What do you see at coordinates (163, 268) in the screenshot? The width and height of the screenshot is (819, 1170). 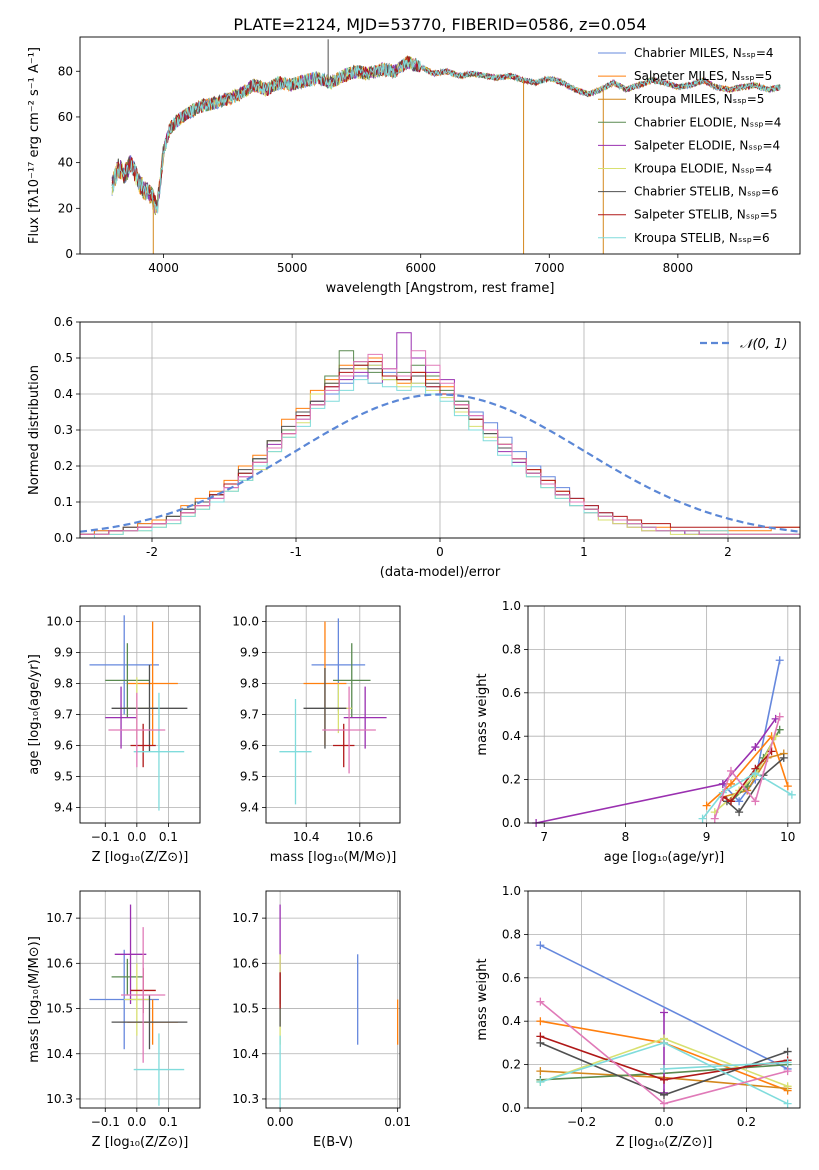 I see `x-tick-label: 4000` at bounding box center [163, 268].